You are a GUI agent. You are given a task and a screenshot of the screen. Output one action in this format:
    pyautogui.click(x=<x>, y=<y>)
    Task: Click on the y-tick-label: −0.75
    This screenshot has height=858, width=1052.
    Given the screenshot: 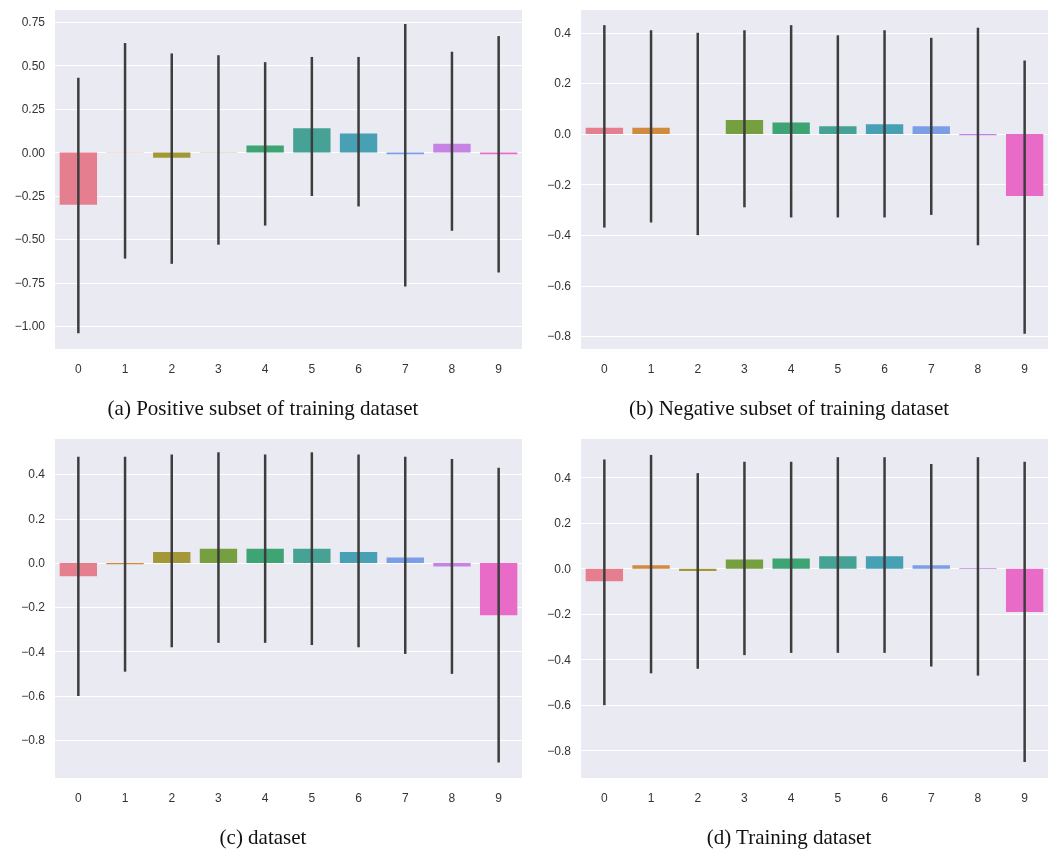 What is the action you would take?
    pyautogui.click(x=30, y=282)
    